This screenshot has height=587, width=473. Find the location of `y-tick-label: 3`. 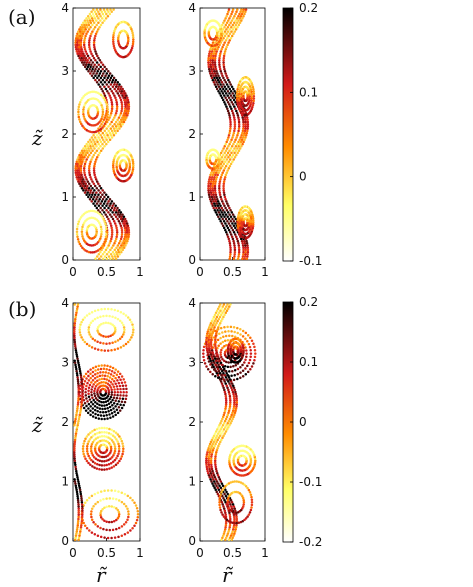

y-tick-label: 3 is located at coordinates (65, 71).